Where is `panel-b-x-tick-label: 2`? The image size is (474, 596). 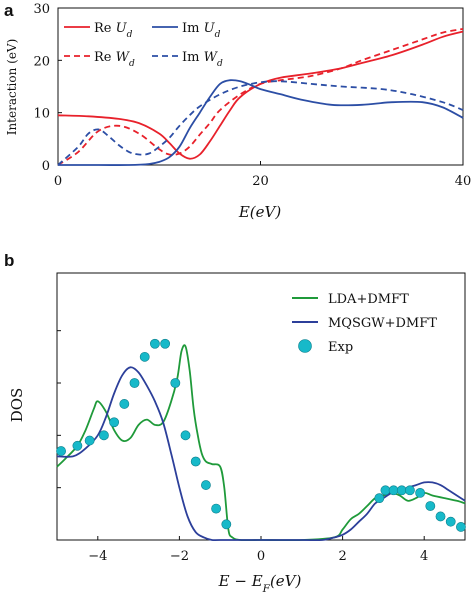
panel-b-x-tick-label: 2 is located at coordinates (342, 556).